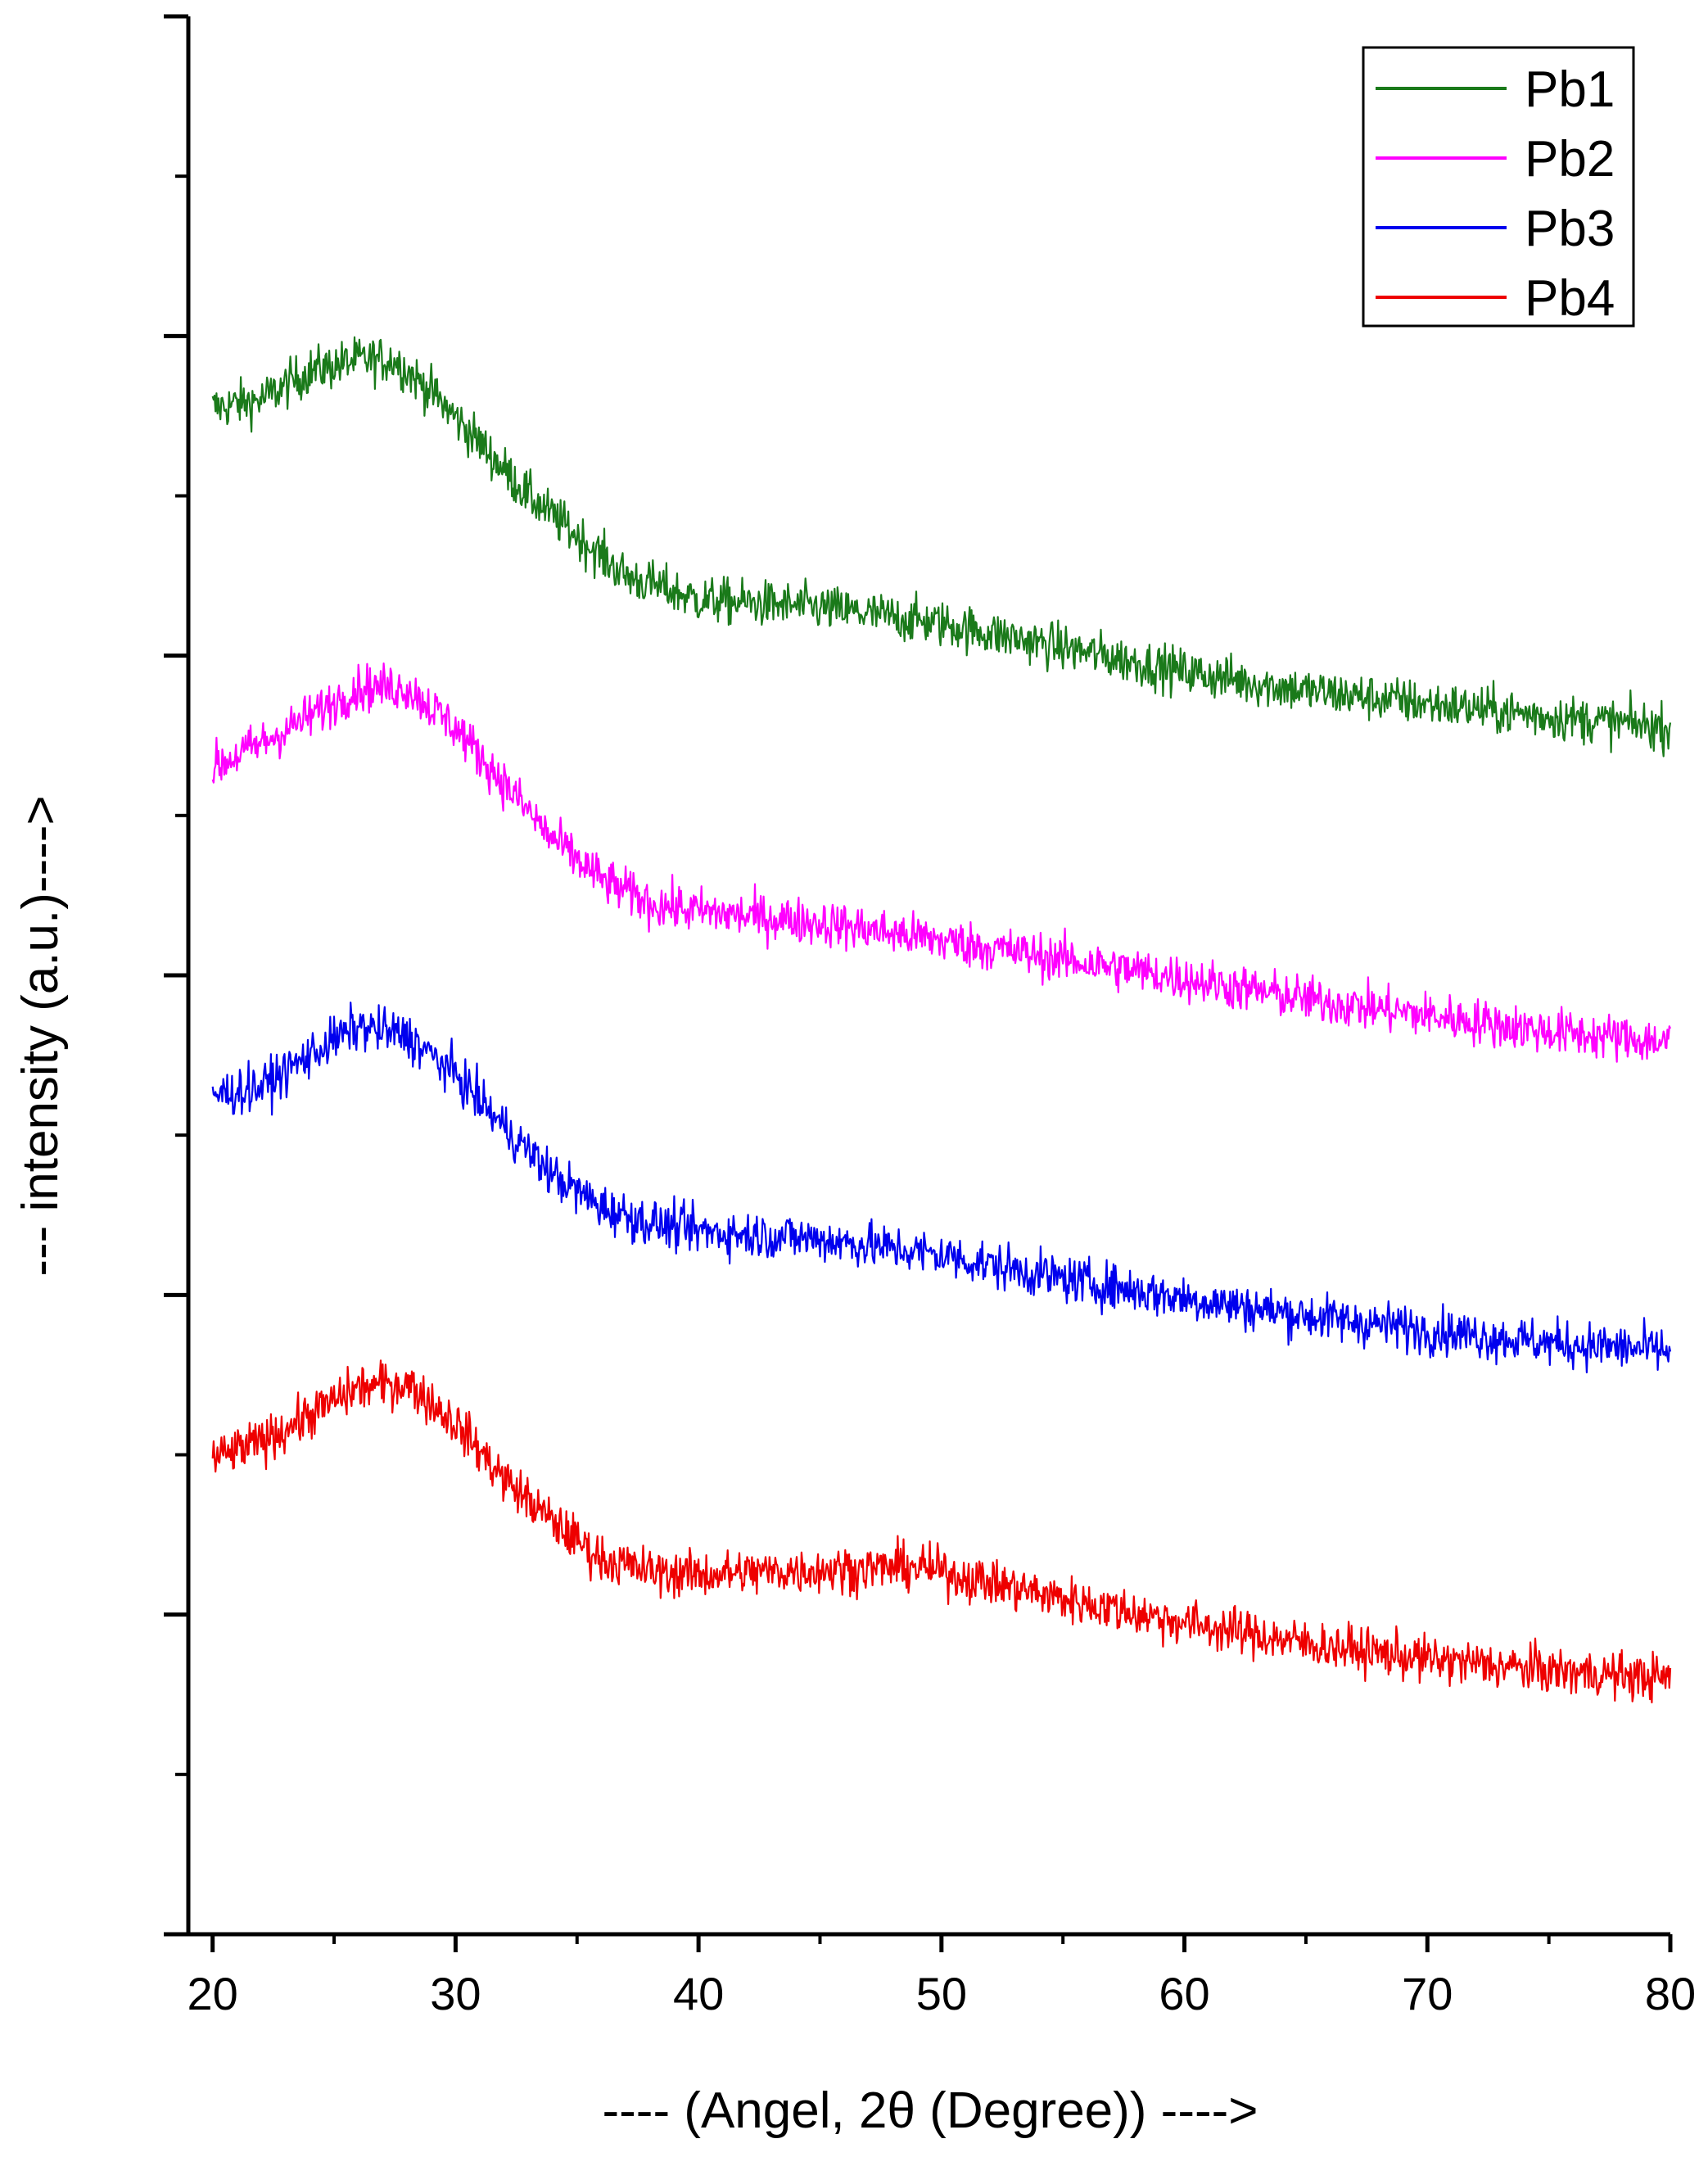 This screenshot has height=2166, width=1708. Describe the element at coordinates (1570, 159) in the screenshot. I see `legend-label-pb2: Pb2` at that location.